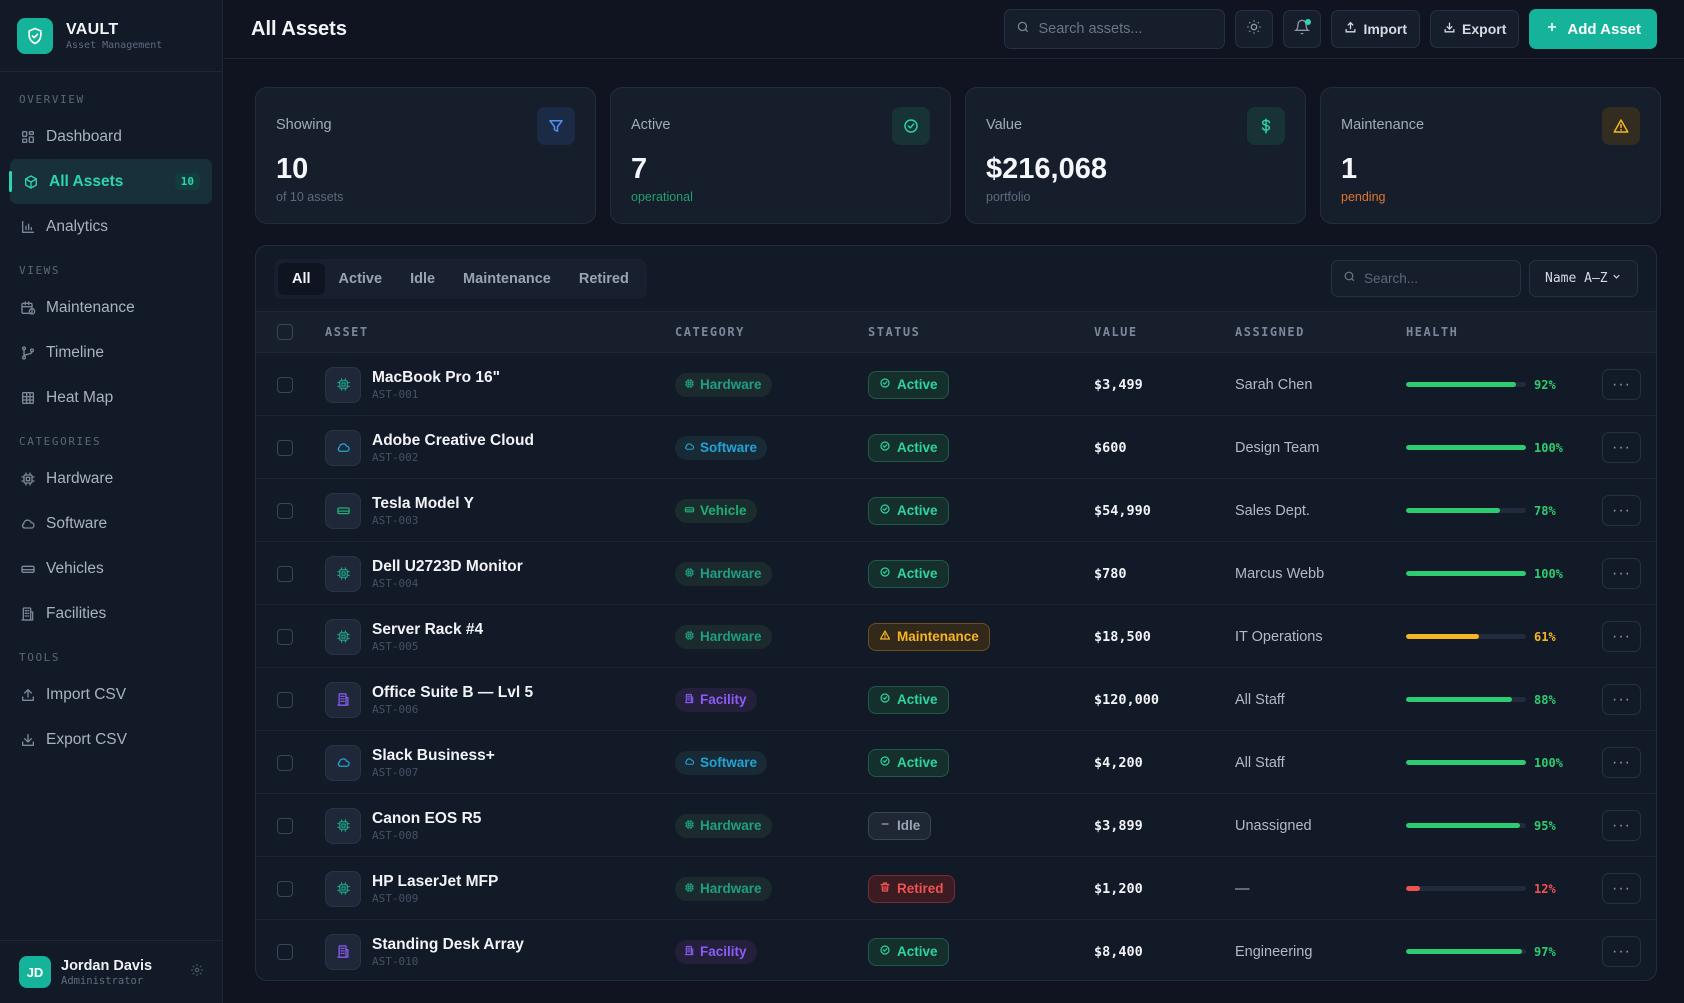 The width and height of the screenshot is (1684, 1003). Describe the element at coordinates (603, 278) in the screenshot. I see `tab-retired: Retired` at that location.